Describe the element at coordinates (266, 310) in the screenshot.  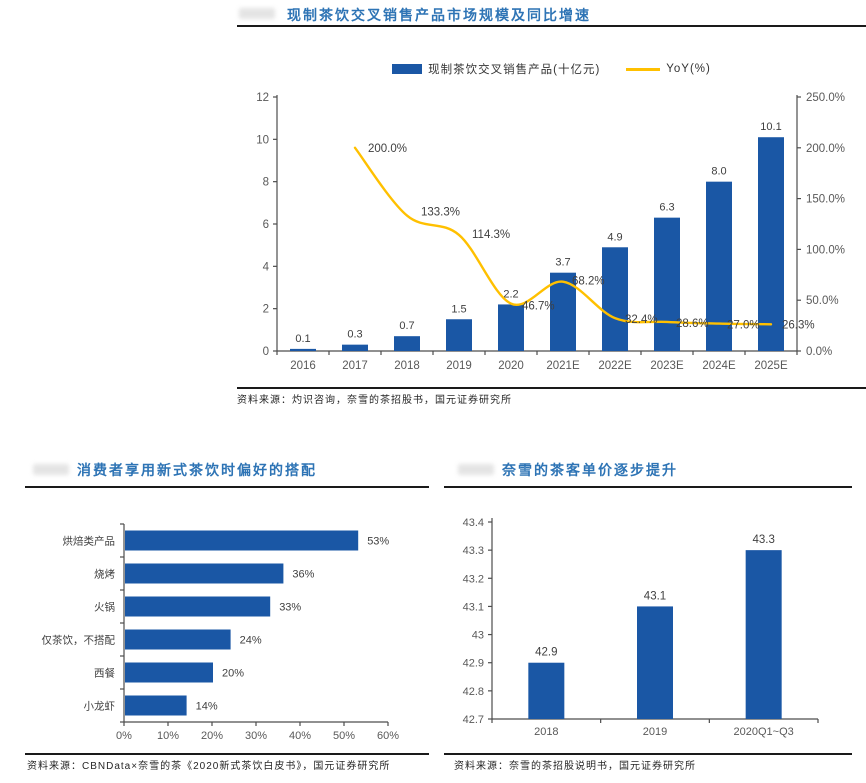
I see `svg-text: 2` at that location.